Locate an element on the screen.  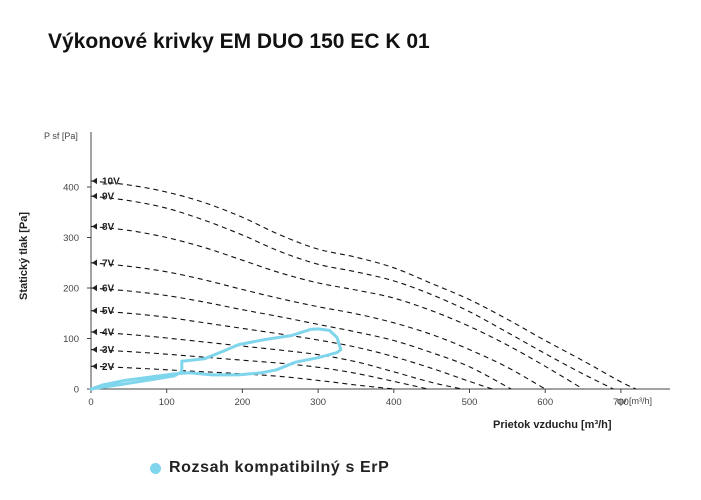
curve-label-6v: 6V is located at coordinates (108, 289).